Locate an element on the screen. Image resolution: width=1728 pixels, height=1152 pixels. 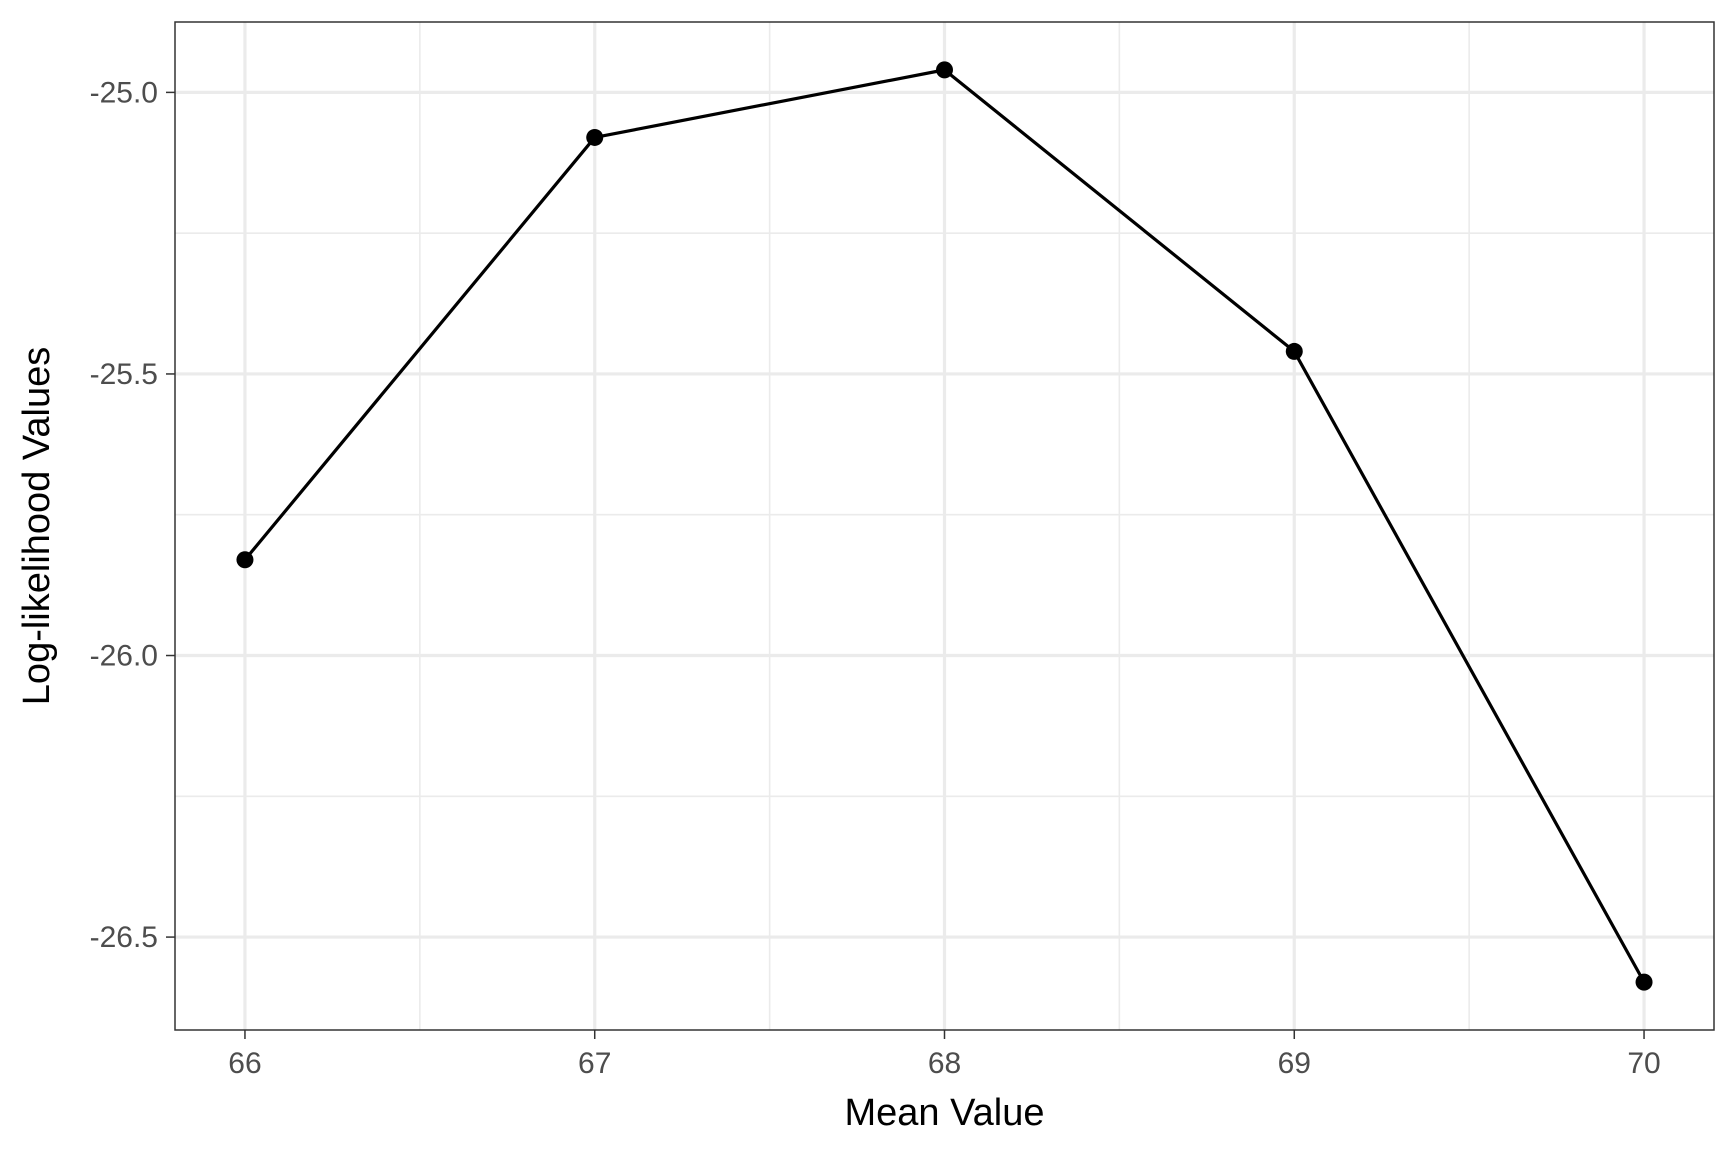
y-tick-label: -26.5 is located at coordinates (124, 937).